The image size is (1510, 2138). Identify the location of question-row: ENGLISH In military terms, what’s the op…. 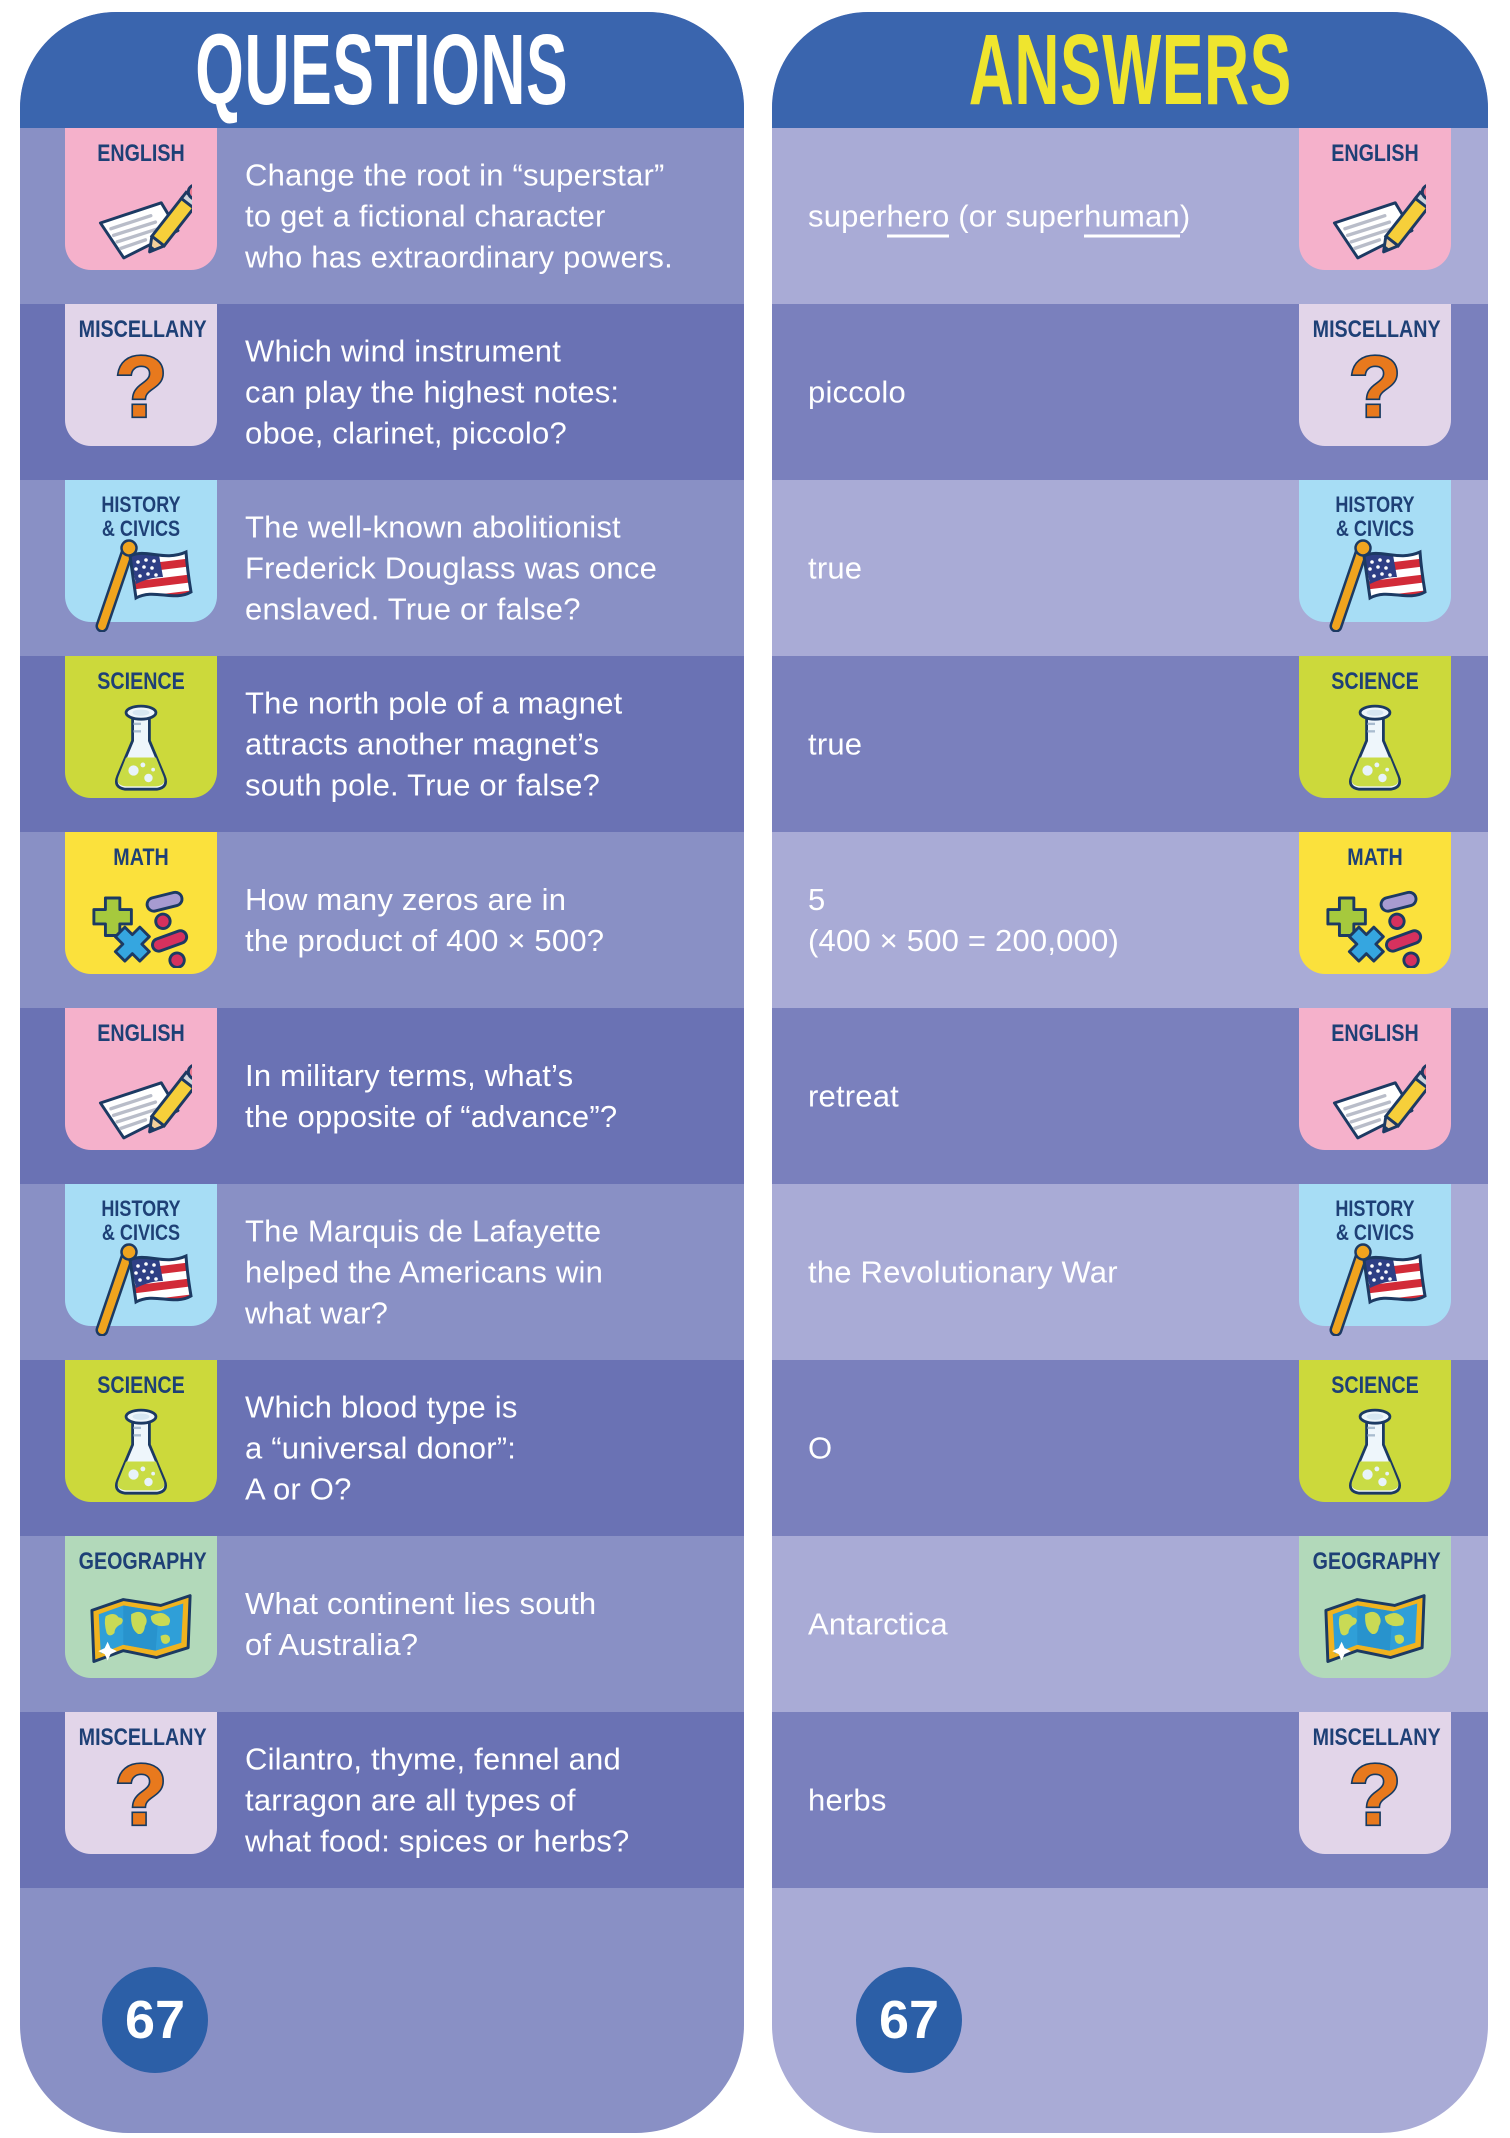
(382, 1096).